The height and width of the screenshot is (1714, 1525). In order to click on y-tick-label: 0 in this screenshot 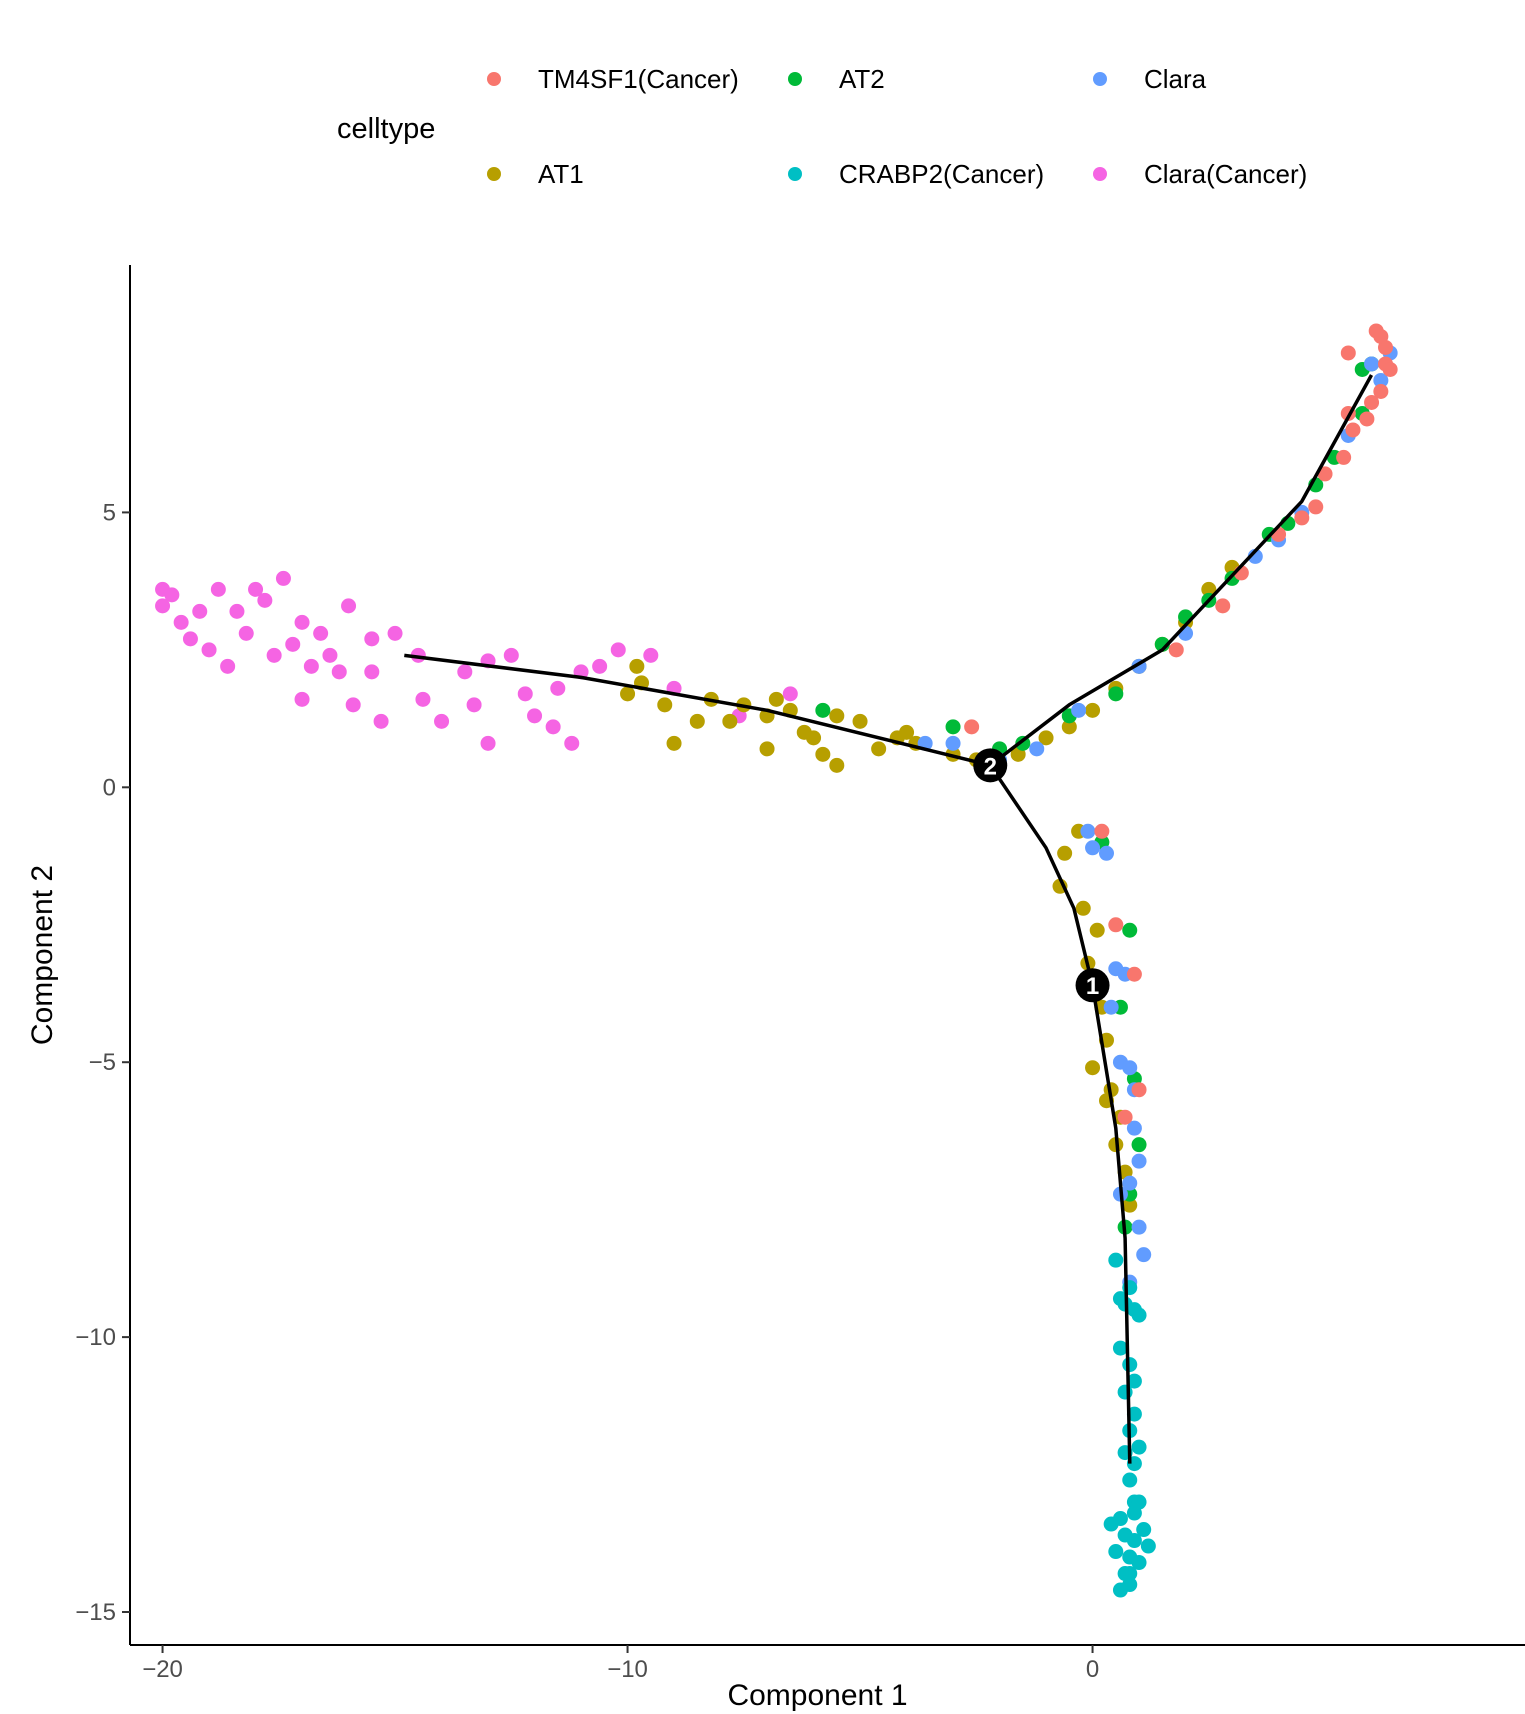, I will do `click(109, 787)`.